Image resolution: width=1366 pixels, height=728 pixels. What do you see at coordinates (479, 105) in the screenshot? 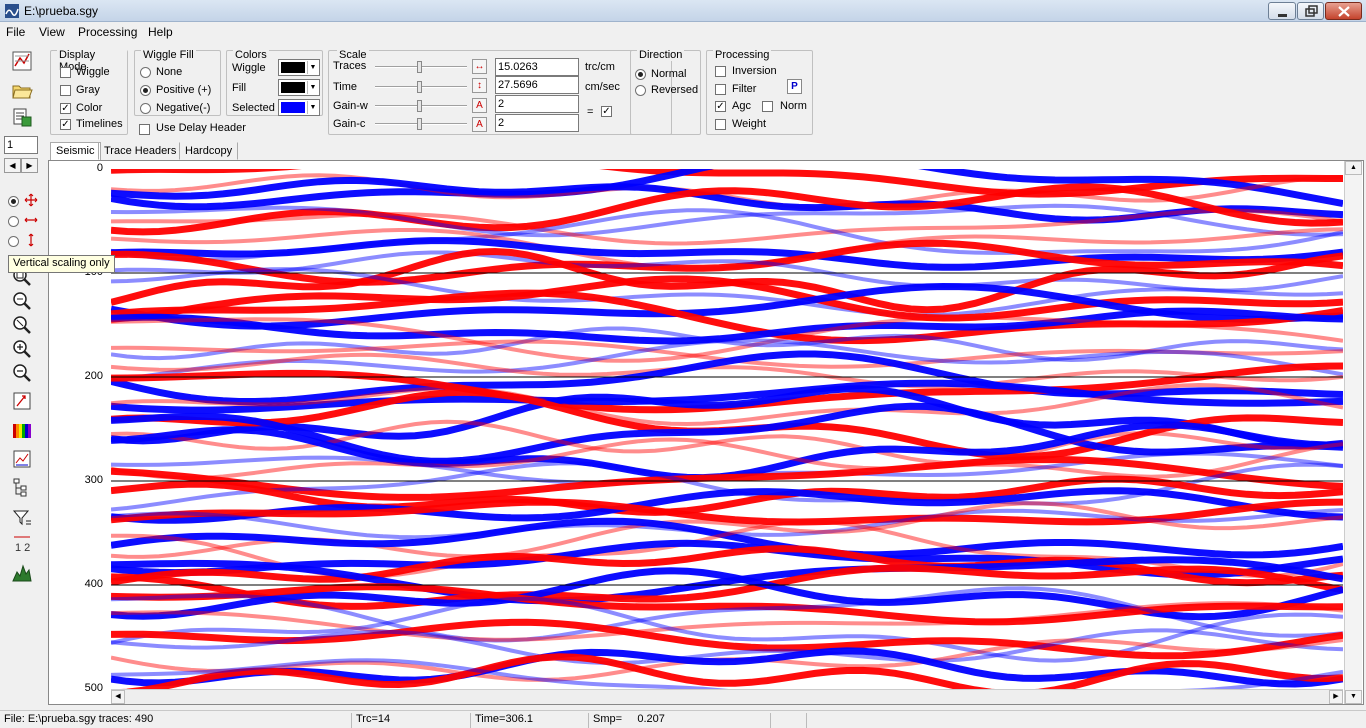
I see `gain-w-auto-button: A` at bounding box center [479, 105].